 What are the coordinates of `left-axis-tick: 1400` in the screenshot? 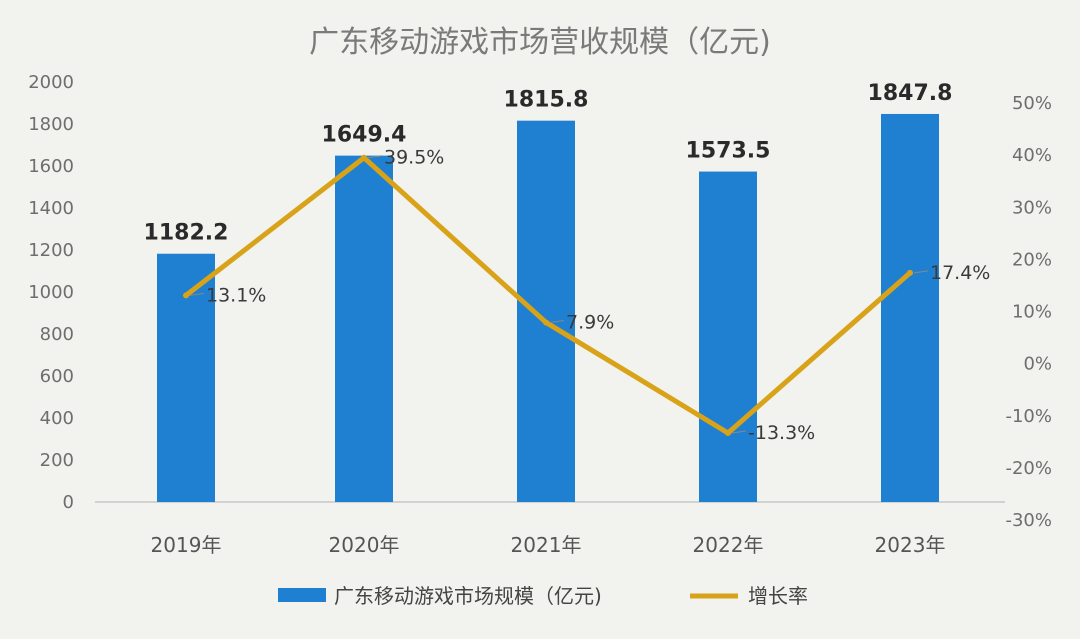 It's located at (51, 208).